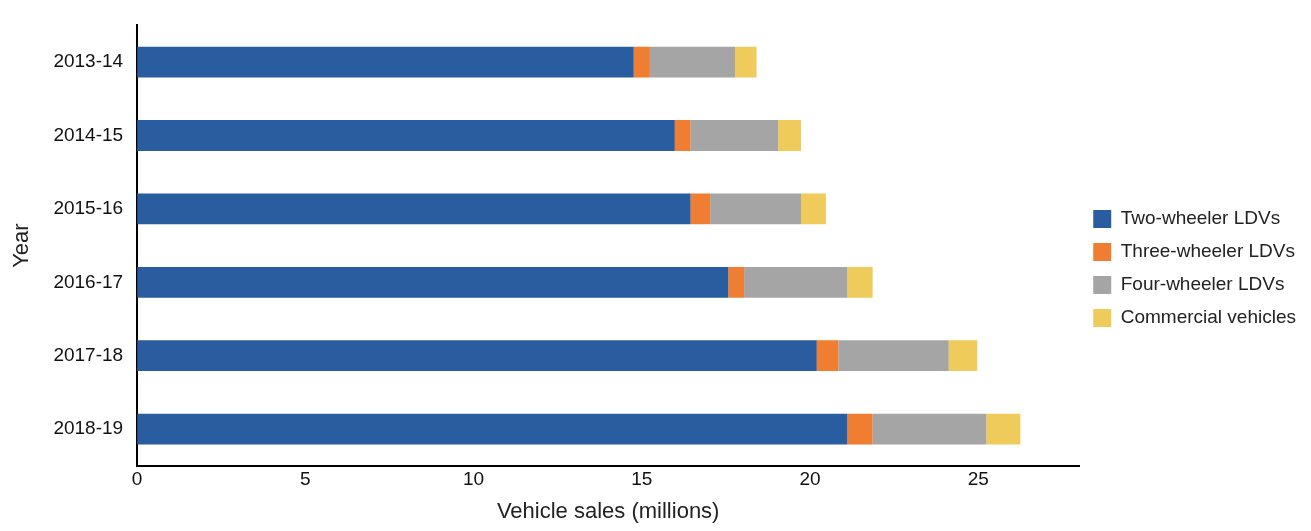  What do you see at coordinates (88, 428) in the screenshot?
I see `y-tick-label: 2018-19` at bounding box center [88, 428].